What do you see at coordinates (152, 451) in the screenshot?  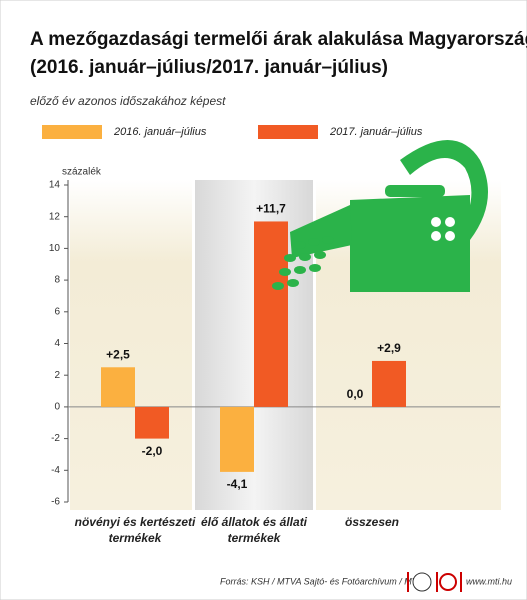 I see `value-label: -2,0` at bounding box center [152, 451].